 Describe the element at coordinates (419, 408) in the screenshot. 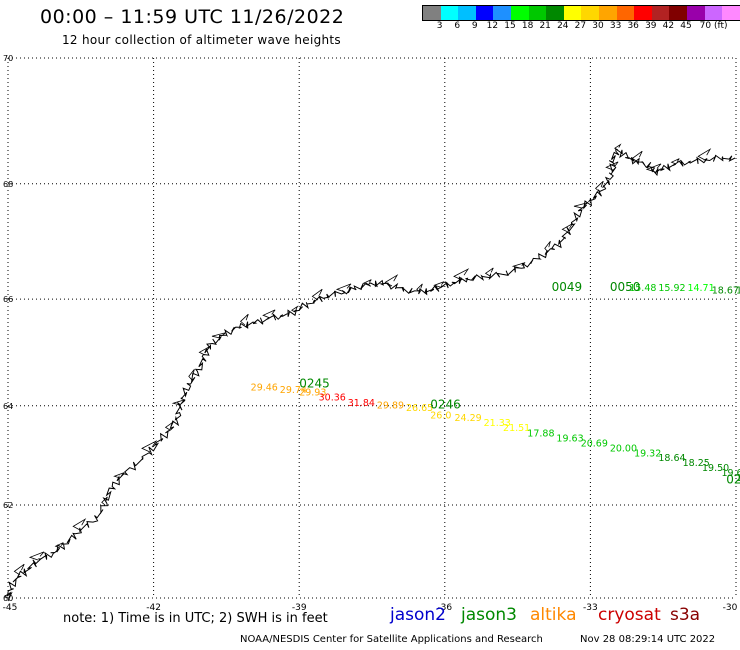

I see `wave-height-label: 26.65` at that location.